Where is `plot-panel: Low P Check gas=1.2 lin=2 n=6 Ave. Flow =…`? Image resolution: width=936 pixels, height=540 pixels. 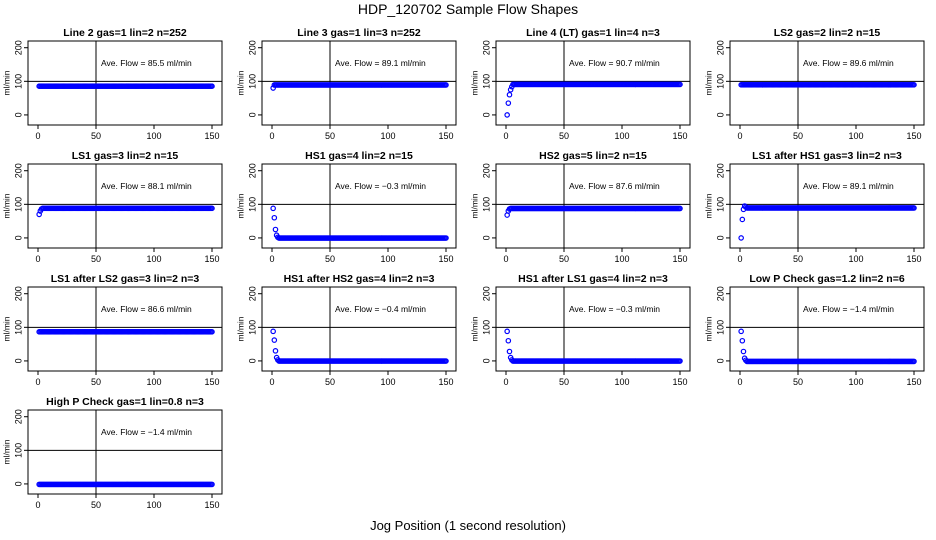 plot-panel: Low P Check gas=1.2 lin=2 n=6 Ave. Flow =… is located at coordinates (814, 330).